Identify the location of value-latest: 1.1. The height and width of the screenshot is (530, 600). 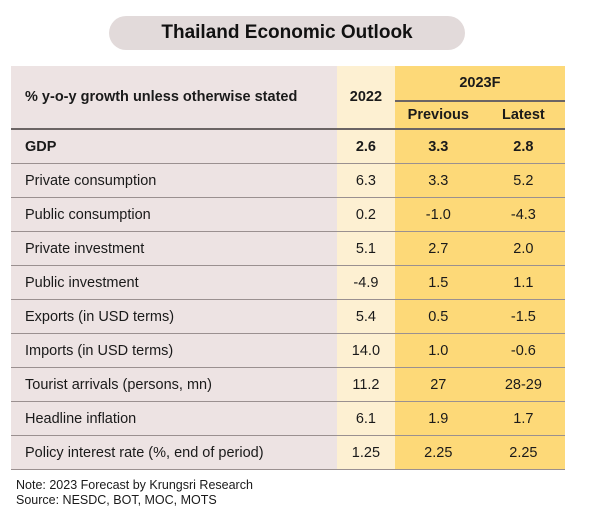
(523, 282).